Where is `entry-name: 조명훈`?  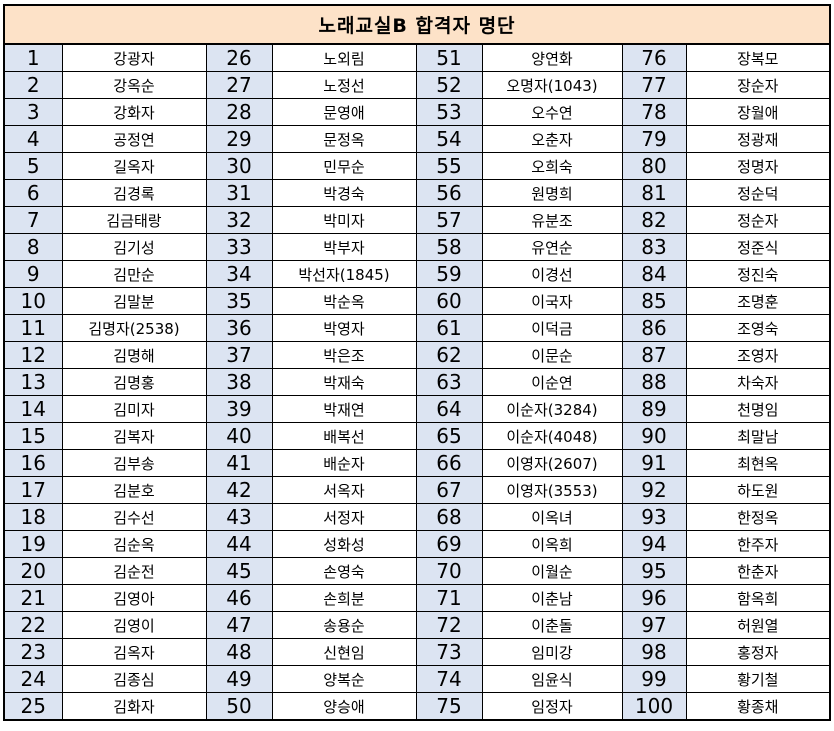
entry-name: 조명훈 is located at coordinates (758, 301).